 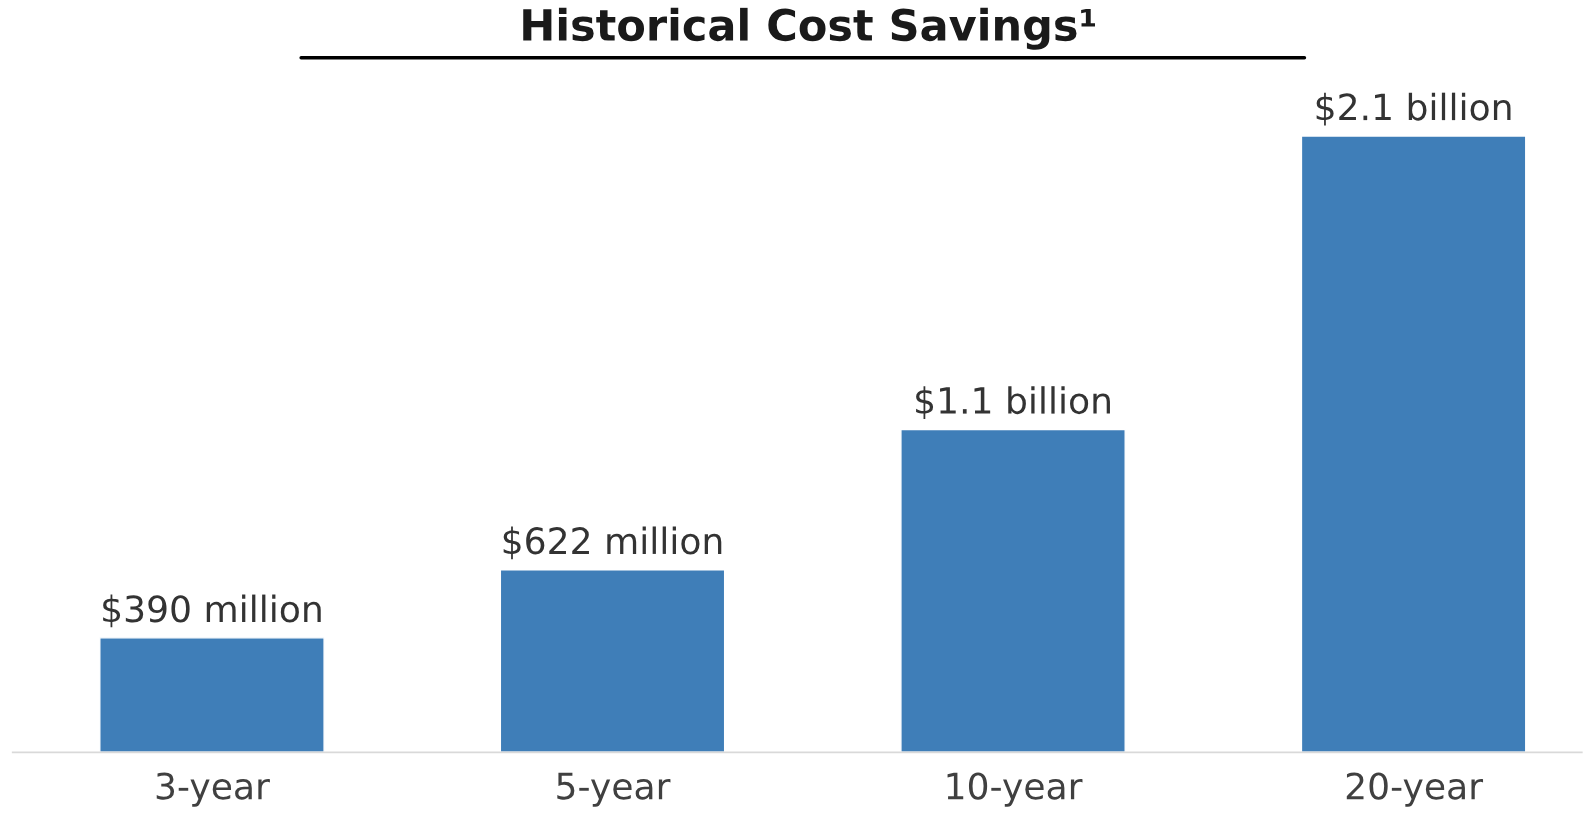 What do you see at coordinates (614, 789) in the screenshot?
I see `x-tick-label: 5-year` at bounding box center [614, 789].